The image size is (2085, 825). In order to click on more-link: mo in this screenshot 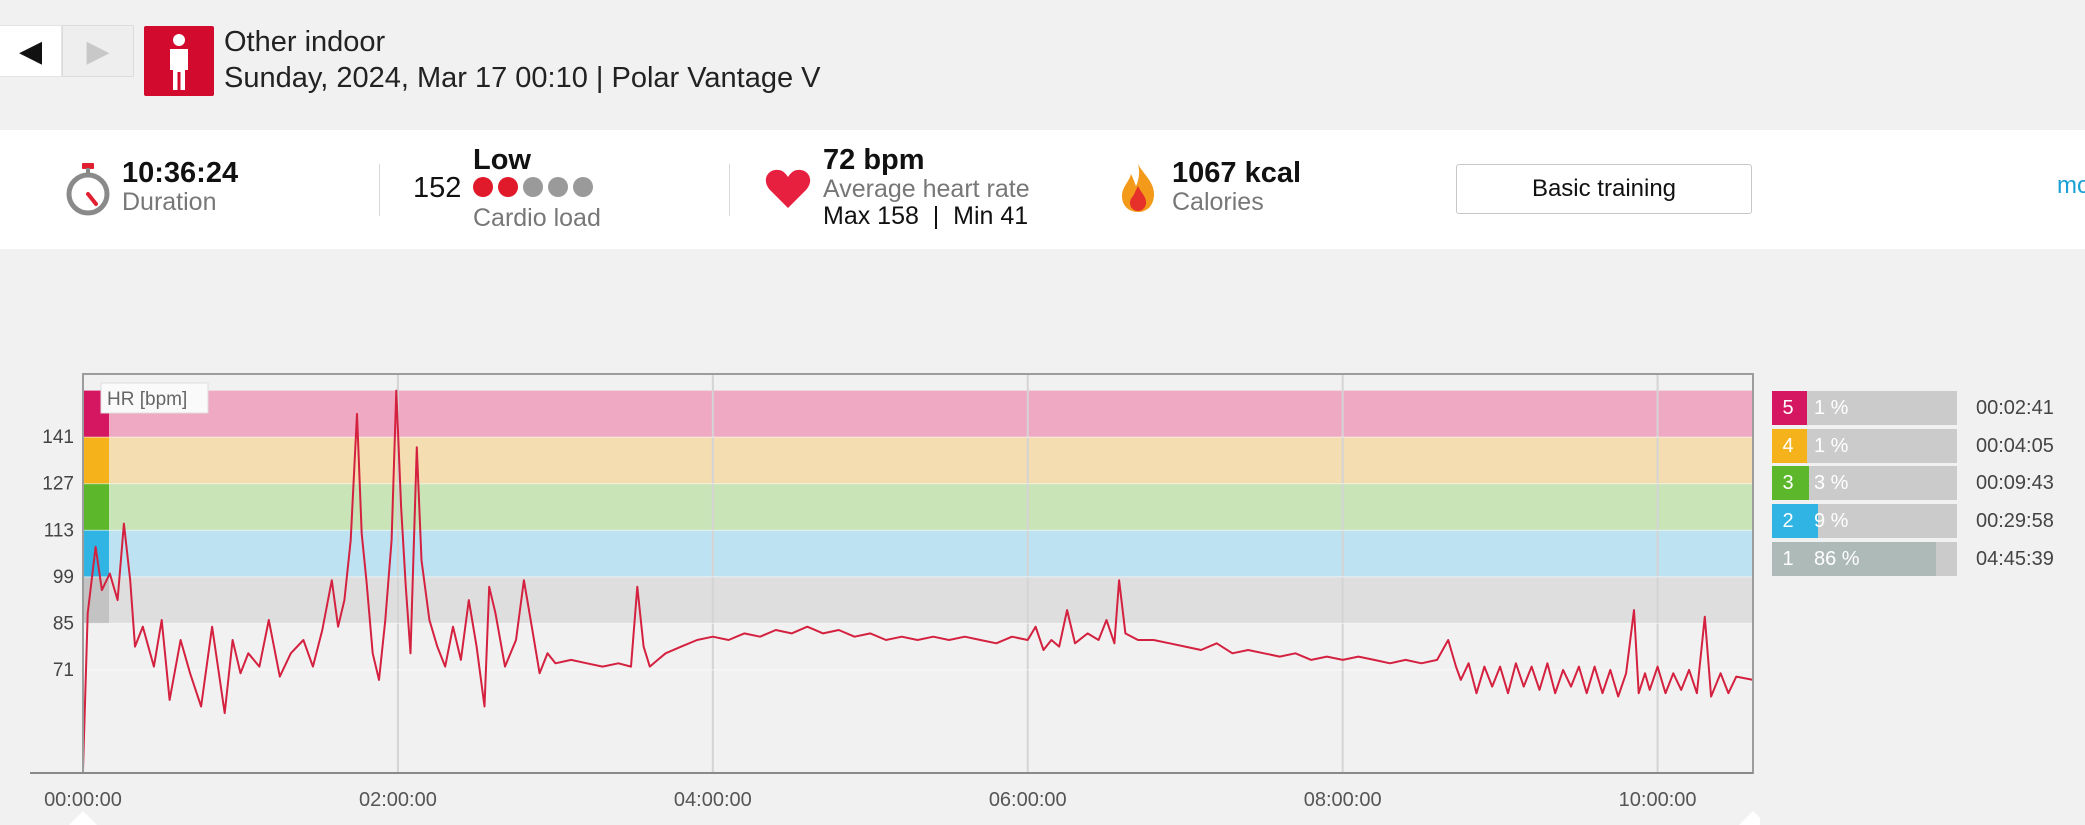, I will do `click(2071, 185)`.